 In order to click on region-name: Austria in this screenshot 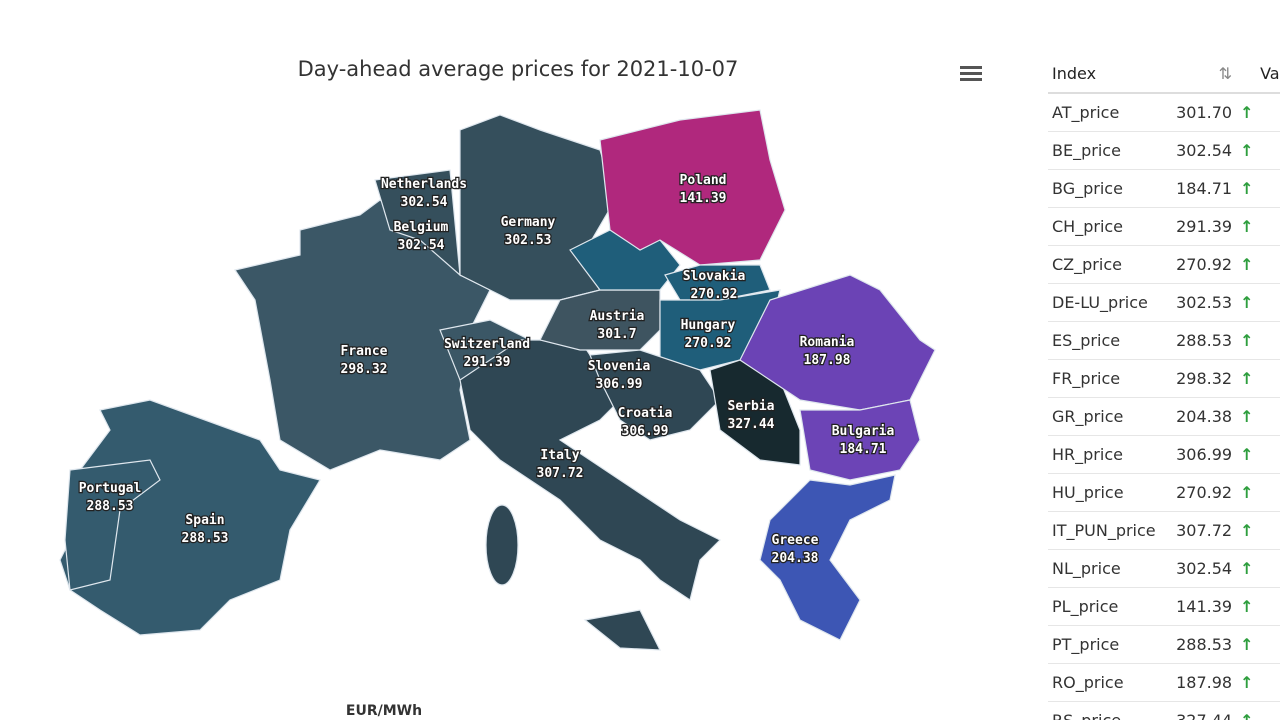, I will do `click(617, 316)`.